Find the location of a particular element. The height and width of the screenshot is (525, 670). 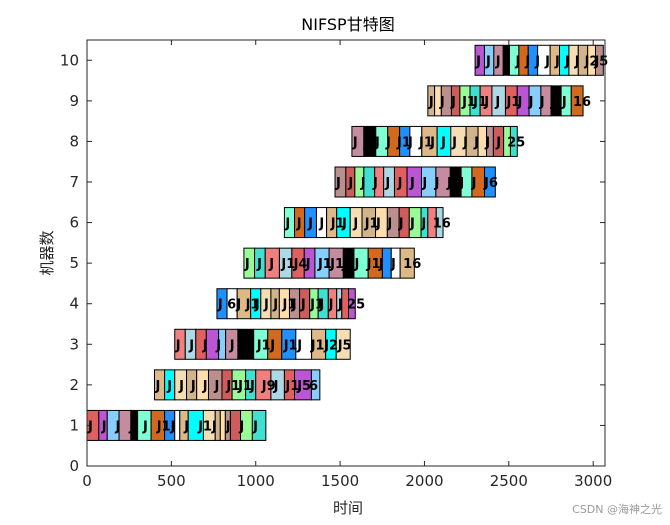

job-label: 16 is located at coordinates (442, 224).